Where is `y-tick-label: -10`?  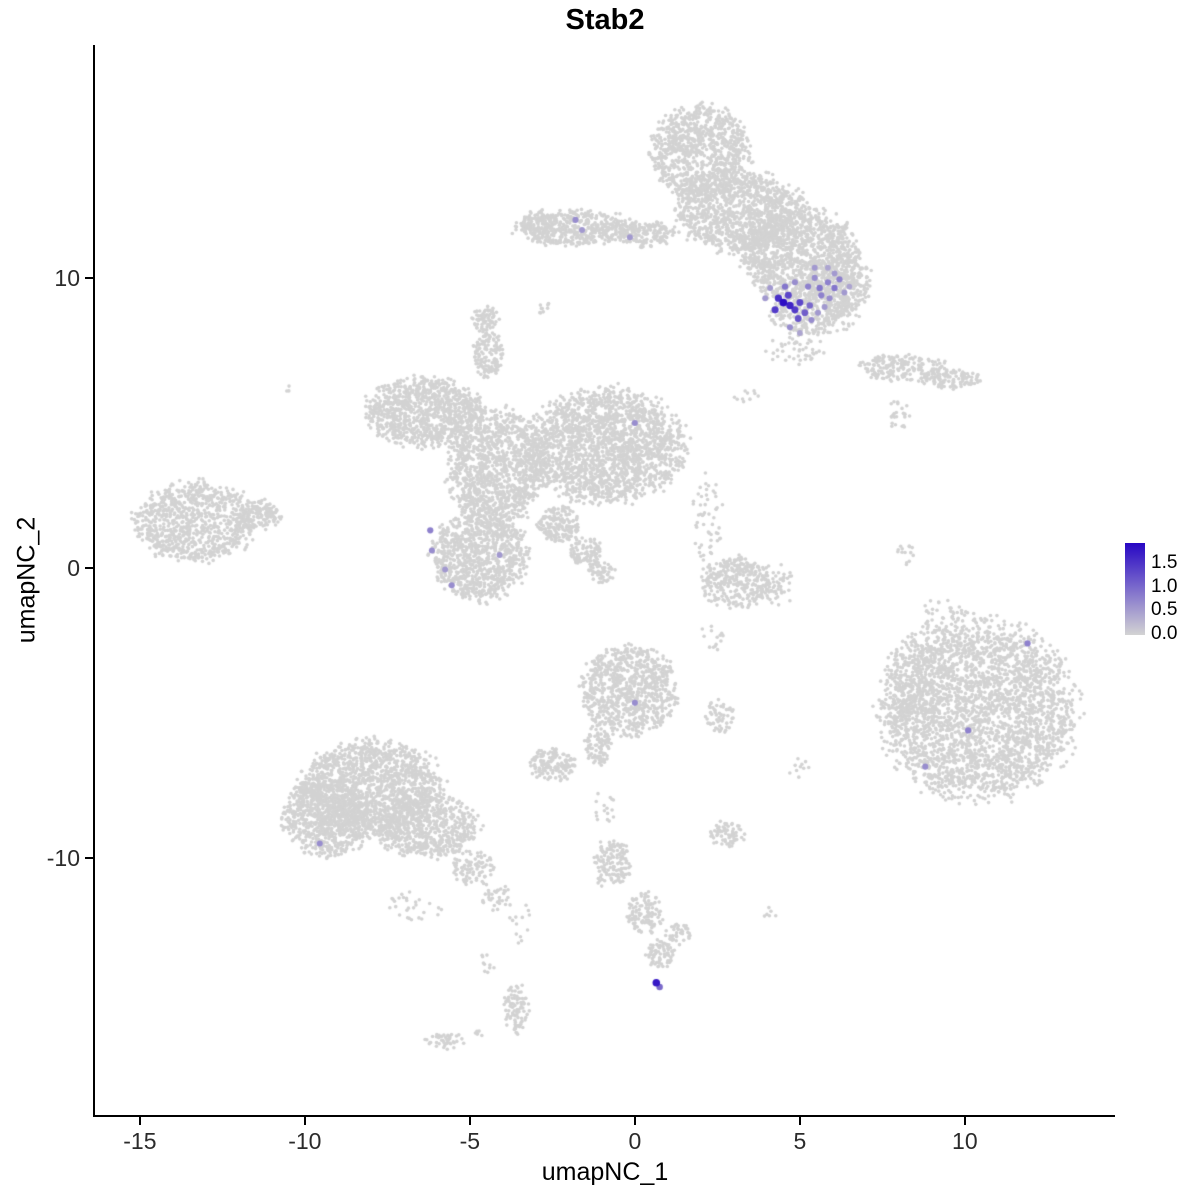
y-tick-label: -10 is located at coordinates (63, 858).